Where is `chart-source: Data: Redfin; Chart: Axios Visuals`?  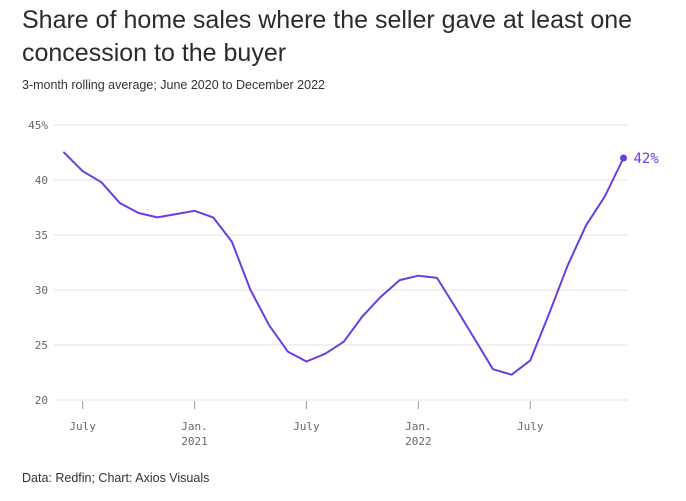
chart-source: Data: Redfin; Chart: Axios Visuals is located at coordinates (116, 478).